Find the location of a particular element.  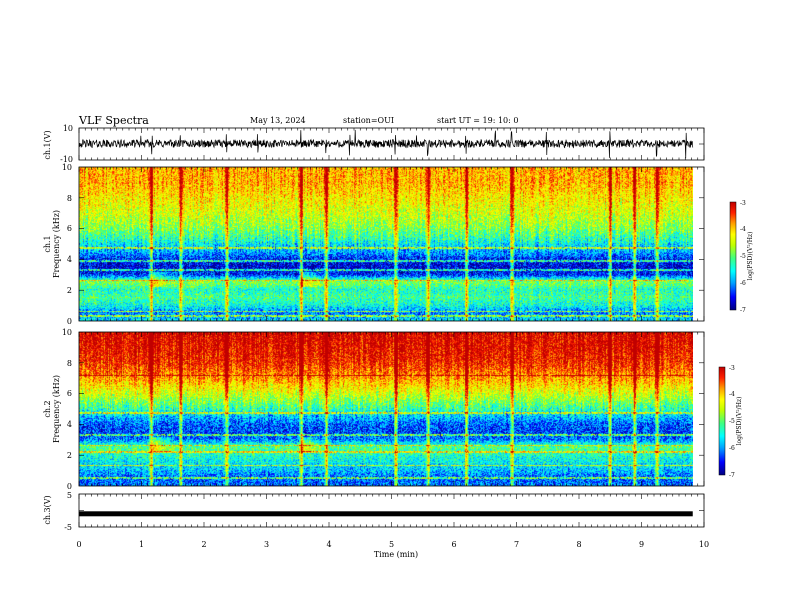

time-axis-label: Time (min) is located at coordinates (396, 554).